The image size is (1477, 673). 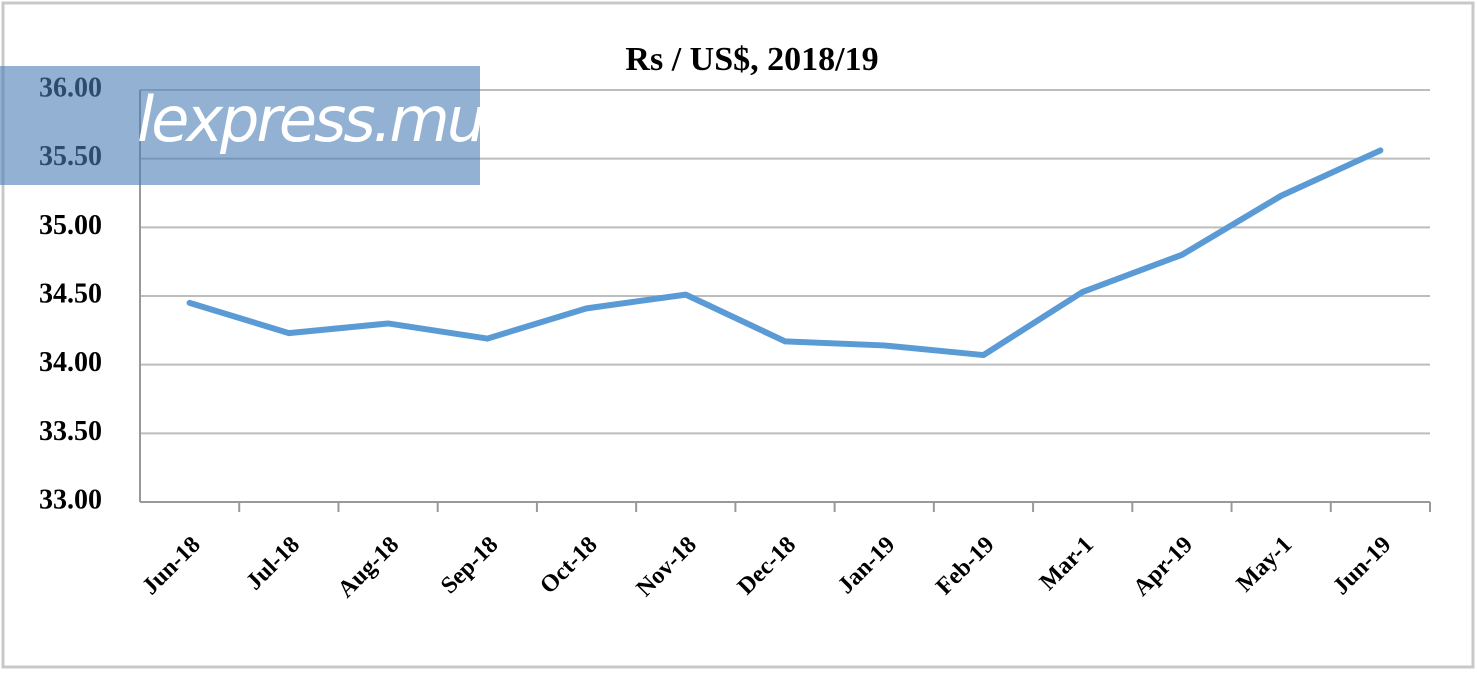 I want to click on y-tick-label: 33.00, so click(x=70, y=499).